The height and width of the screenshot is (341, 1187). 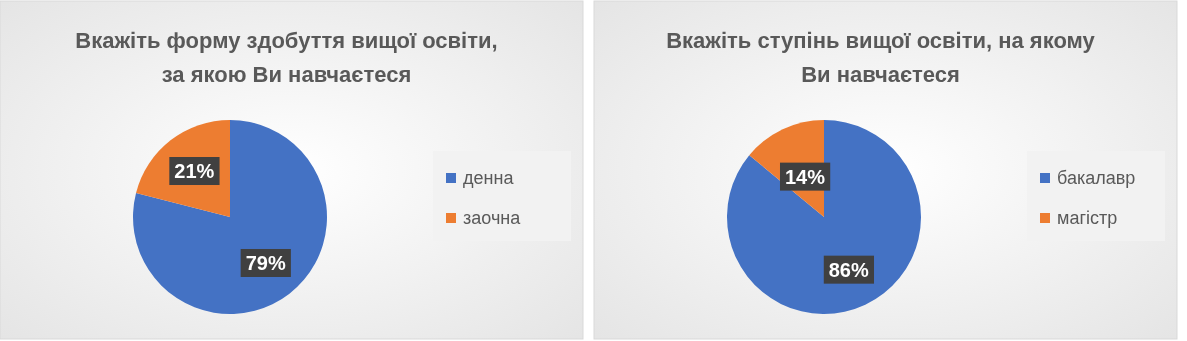 I want to click on legend-label: денна, so click(x=489, y=178).